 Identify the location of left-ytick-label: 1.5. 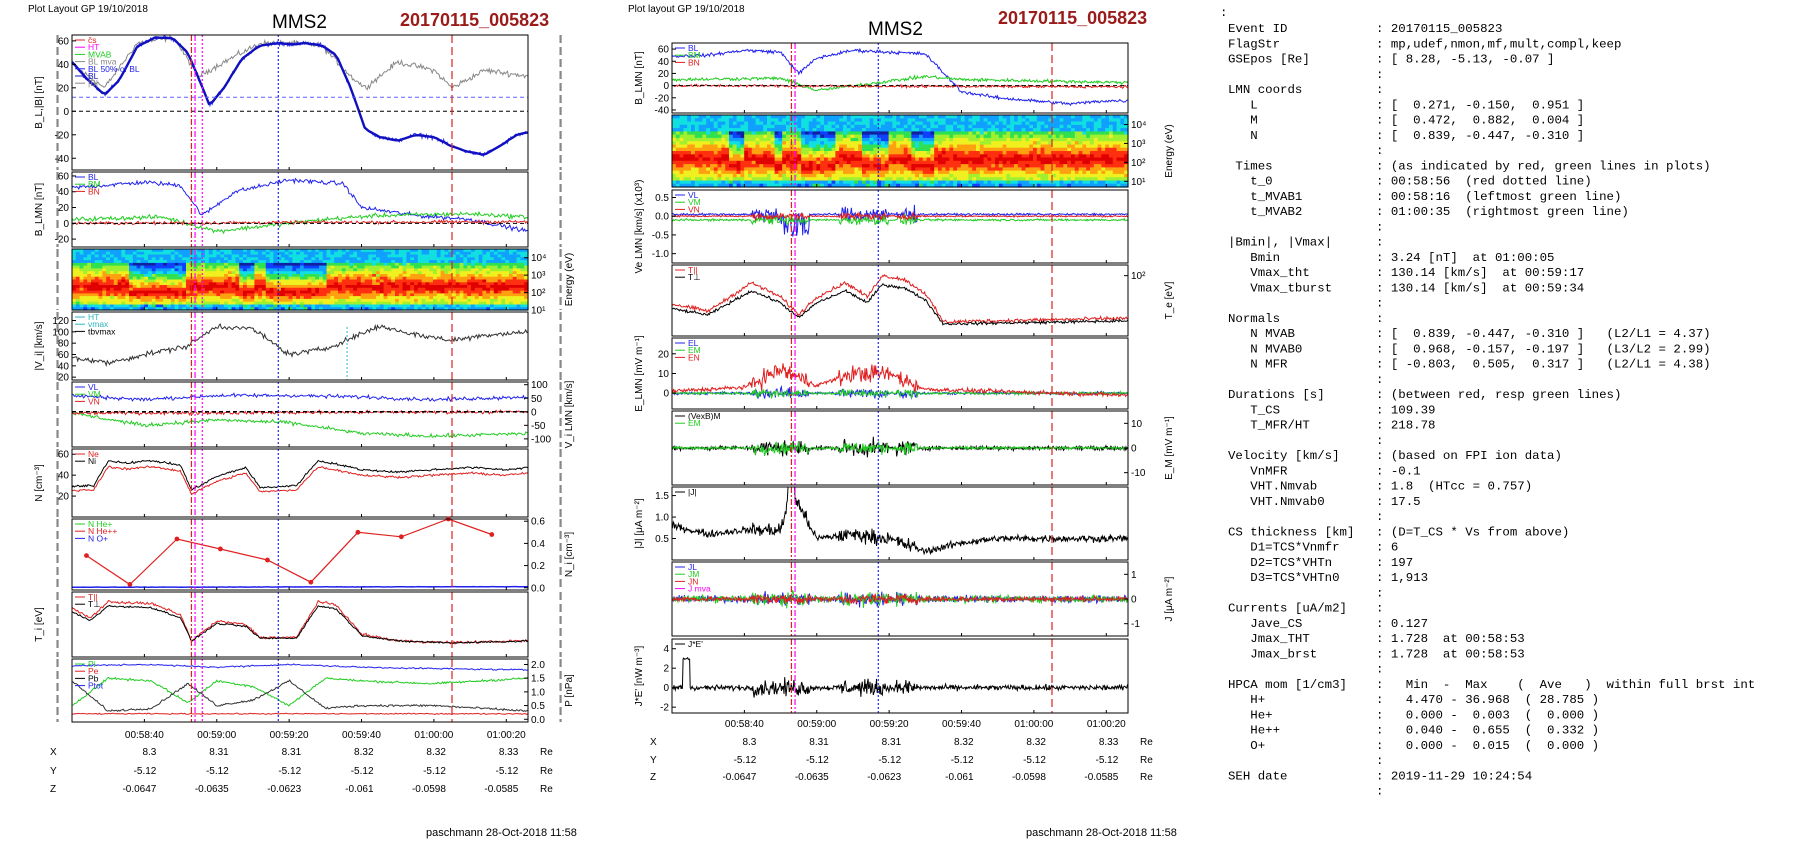
(538, 679).